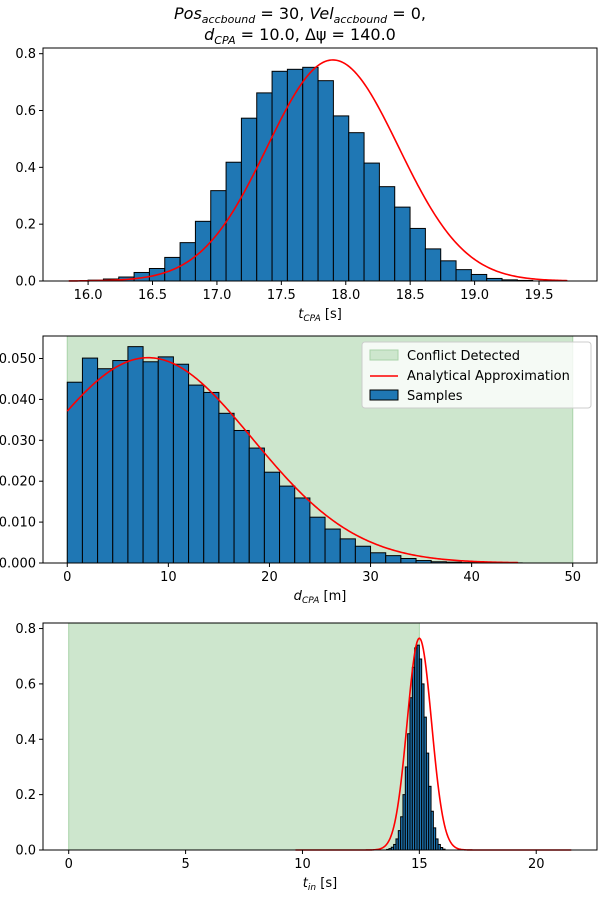 This screenshot has height=900, width=600. I want to click on x-tick-label: 50, so click(572, 577).